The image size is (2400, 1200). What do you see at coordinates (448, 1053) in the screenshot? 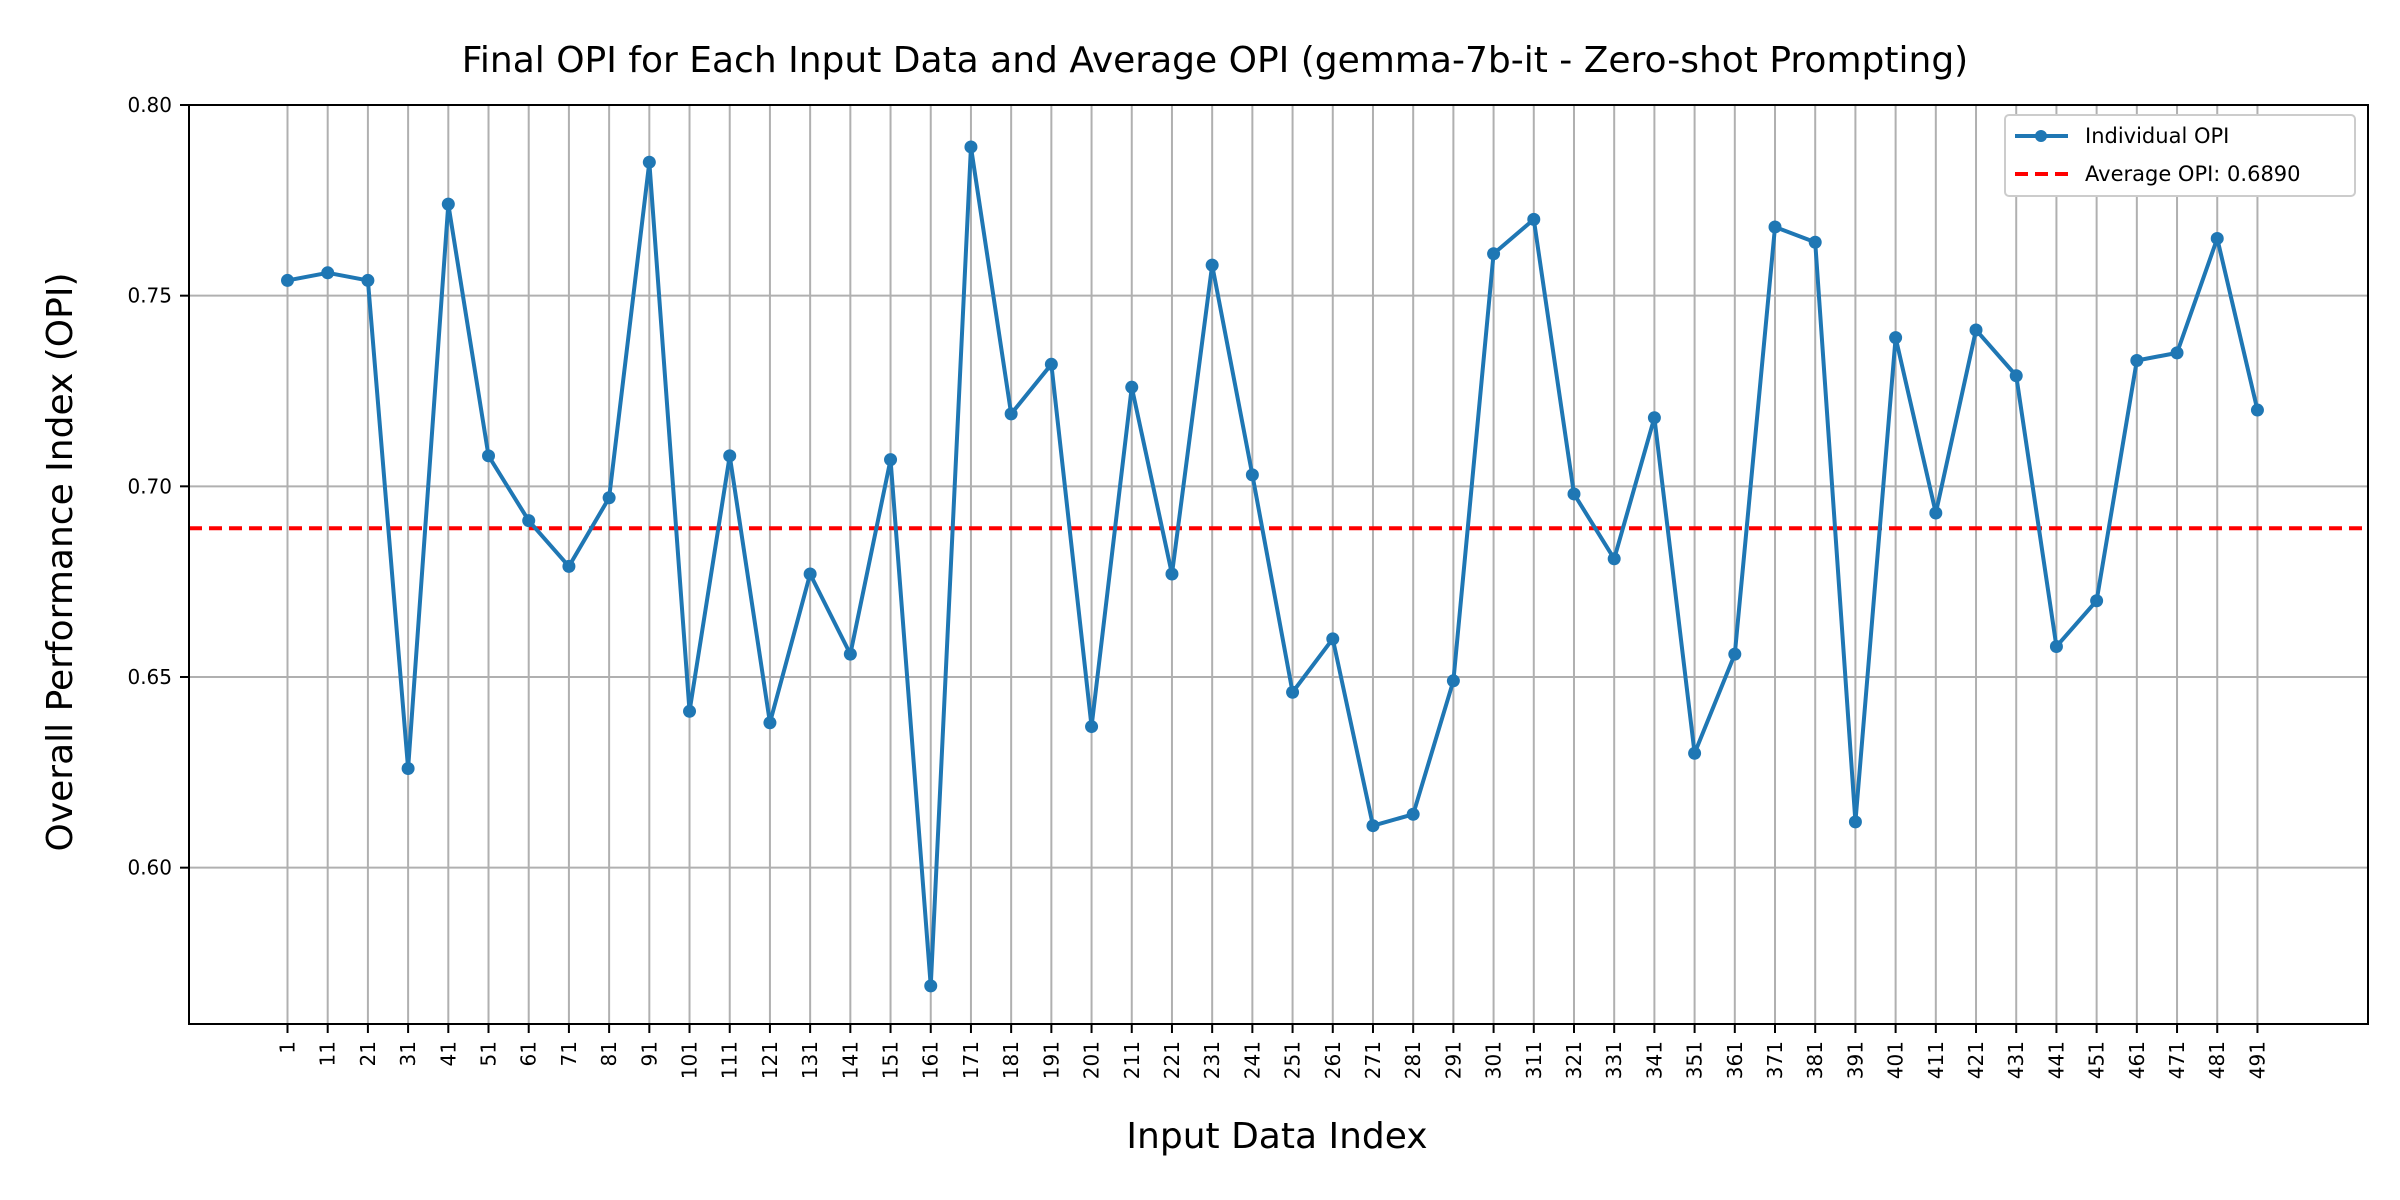
I see `x-tick-label: 41` at bounding box center [448, 1053].